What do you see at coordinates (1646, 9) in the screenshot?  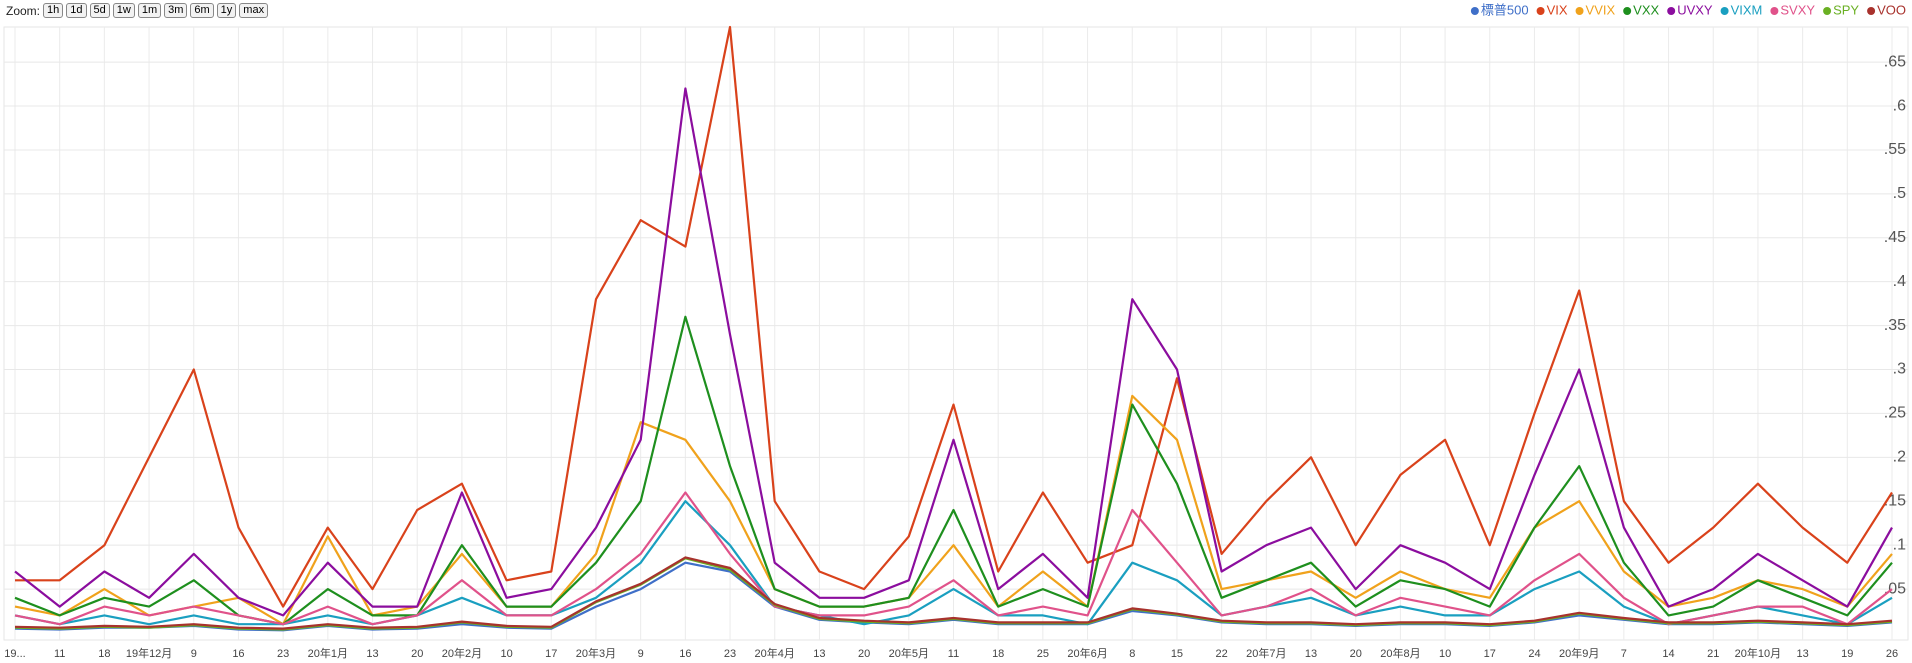 I see `legend-label: VXX` at bounding box center [1646, 9].